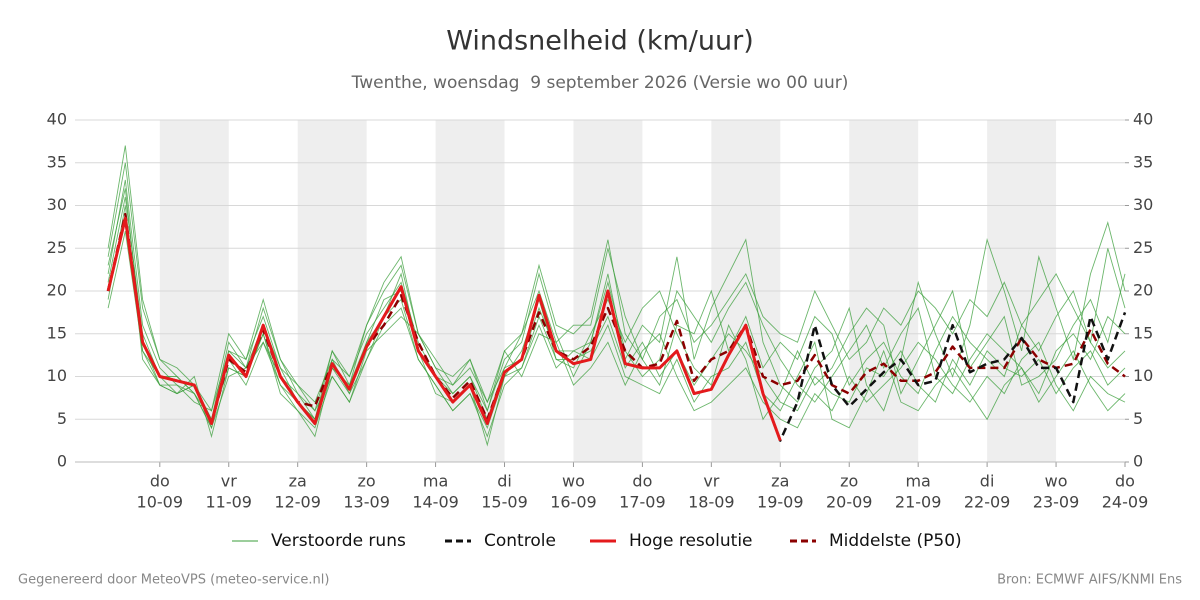 The image size is (1200, 600). What do you see at coordinates (918, 502) in the screenshot?
I see `x-tick-label: 21-09` at bounding box center [918, 502].